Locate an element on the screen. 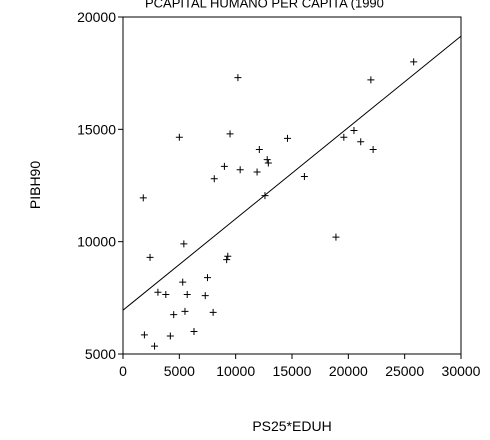 The height and width of the screenshot is (440, 490). y-tick-label: 20000 is located at coordinates (96, 17).